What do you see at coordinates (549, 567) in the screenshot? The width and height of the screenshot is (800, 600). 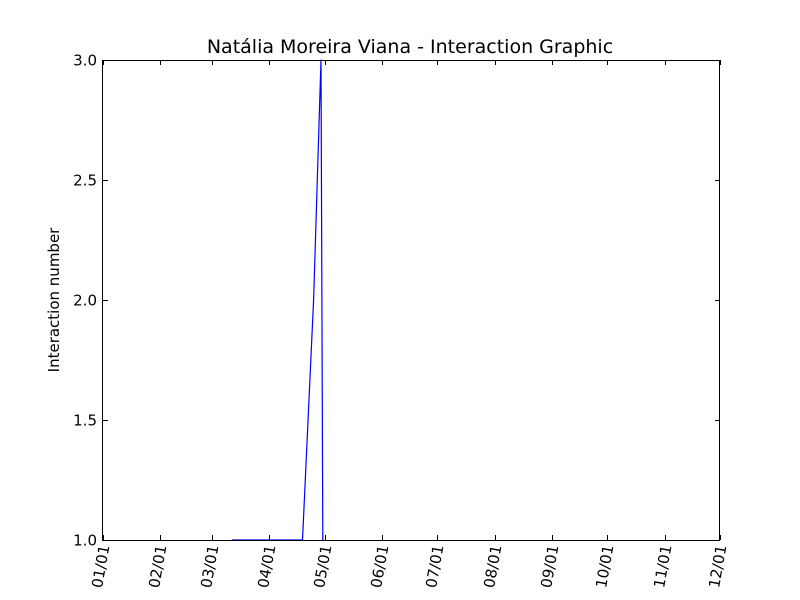 I see `x-tick-label: 09/01` at bounding box center [549, 567].